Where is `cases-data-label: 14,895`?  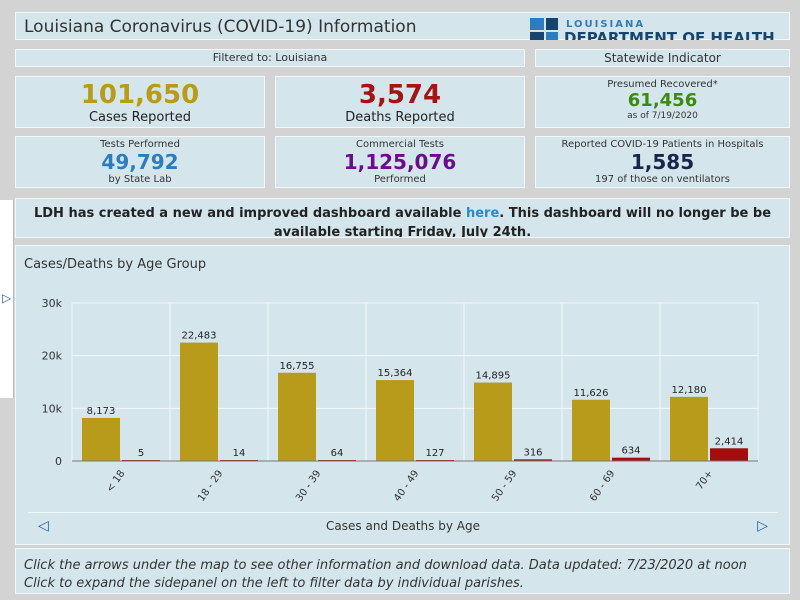 cases-data-label: 14,895 is located at coordinates (493, 376).